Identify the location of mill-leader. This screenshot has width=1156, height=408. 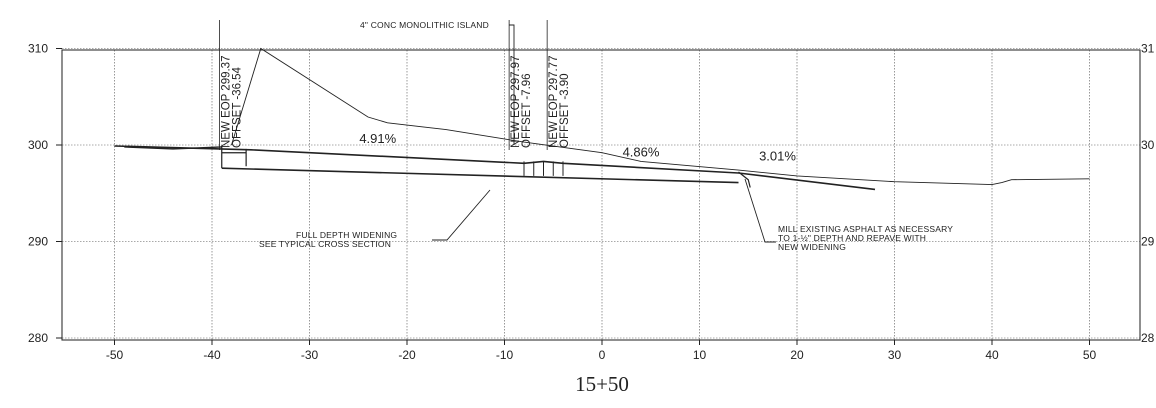
(760, 210).